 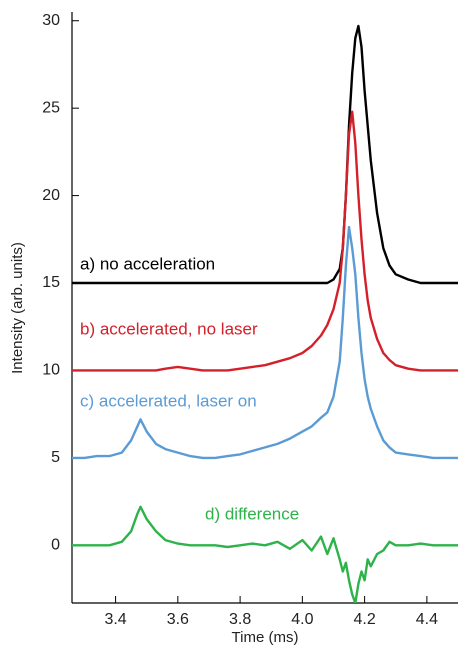 I want to click on series-label: c) accelerated, laser on, so click(x=168, y=400).